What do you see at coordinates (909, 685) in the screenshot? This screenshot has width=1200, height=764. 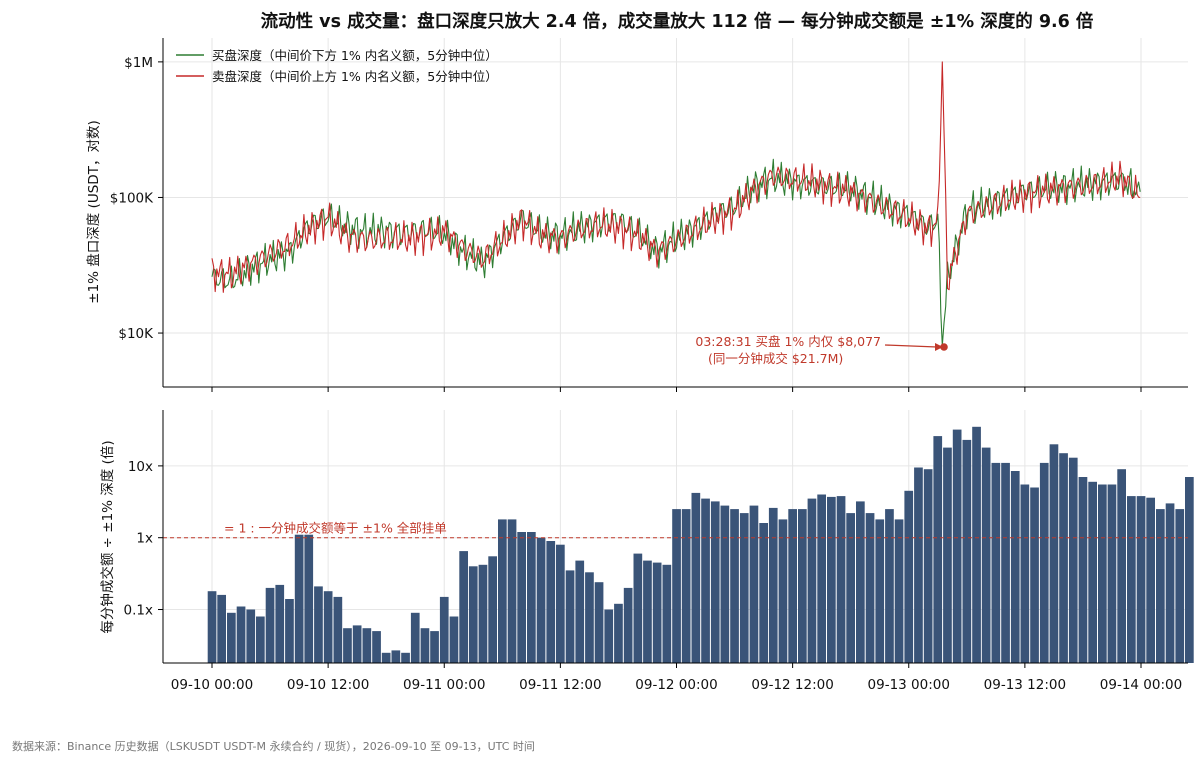 I see `x-tick-label: 09-13 00:00` at bounding box center [909, 685].